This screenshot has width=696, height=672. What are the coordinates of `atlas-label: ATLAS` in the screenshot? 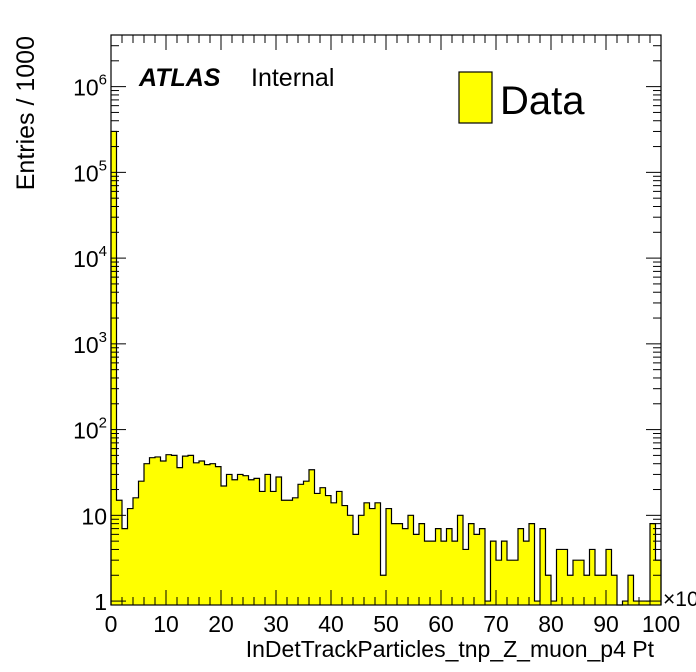 It's located at (179, 78).